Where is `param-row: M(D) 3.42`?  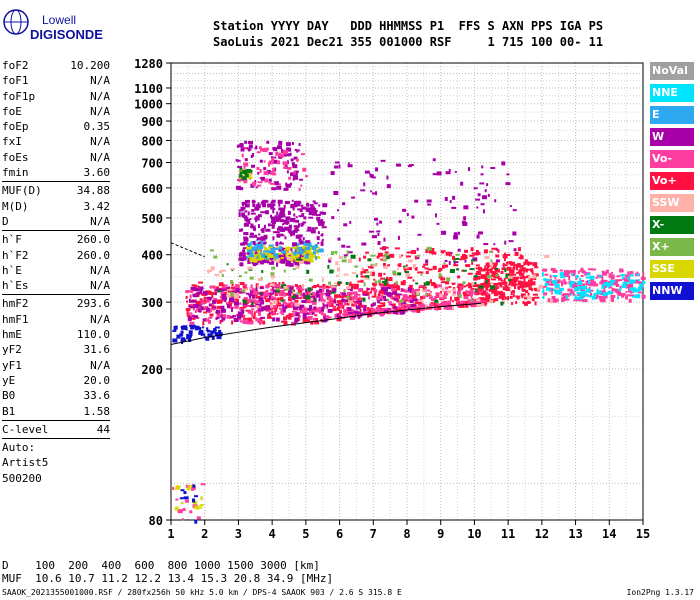
param-row: M(D) 3.42 is located at coordinates (56, 206).